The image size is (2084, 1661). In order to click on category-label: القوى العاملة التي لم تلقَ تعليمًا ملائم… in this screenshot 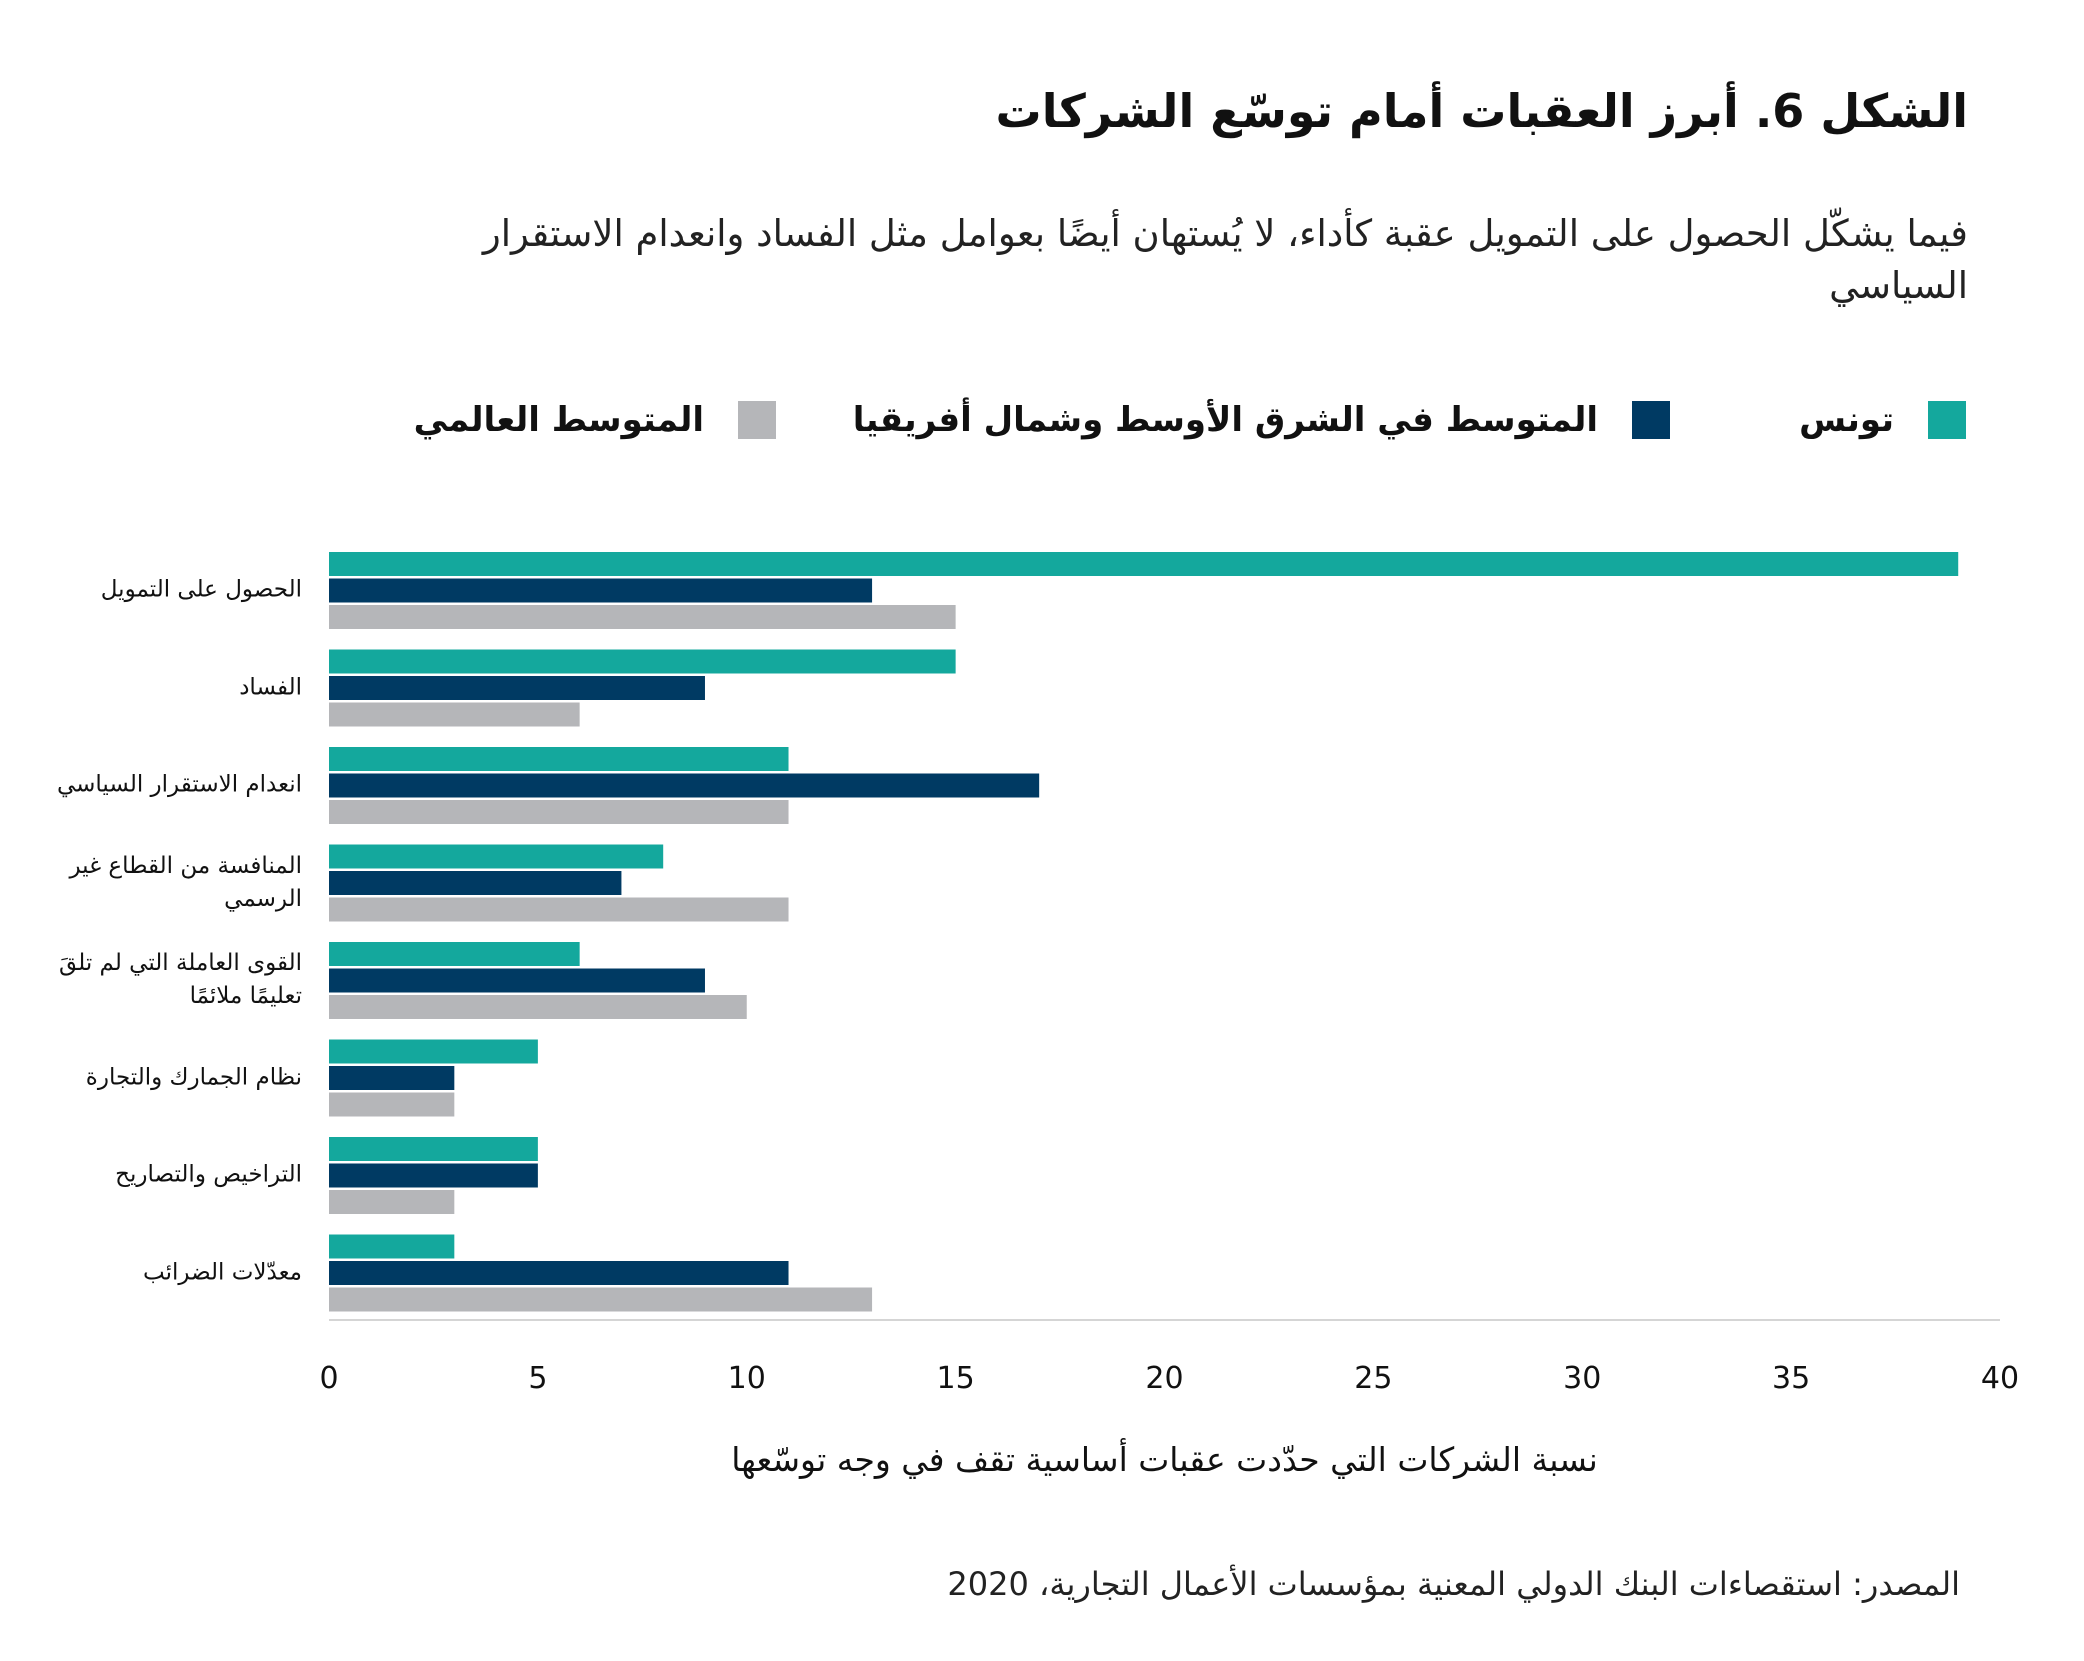, I will do `click(180, 979)`.